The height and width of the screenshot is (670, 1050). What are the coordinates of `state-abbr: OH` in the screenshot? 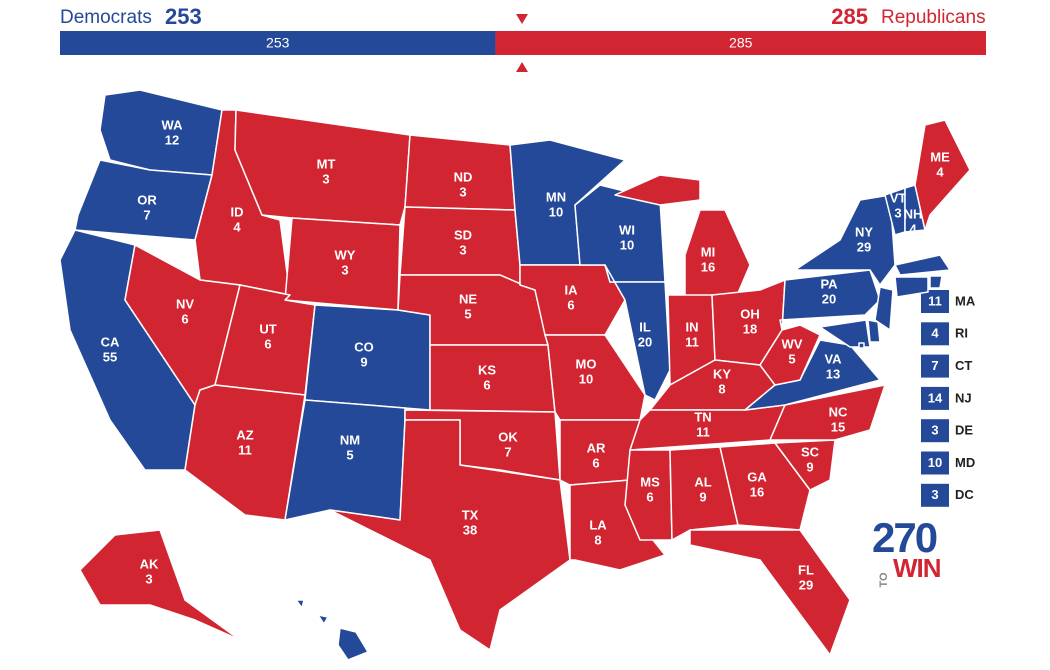 It's located at (750, 313).